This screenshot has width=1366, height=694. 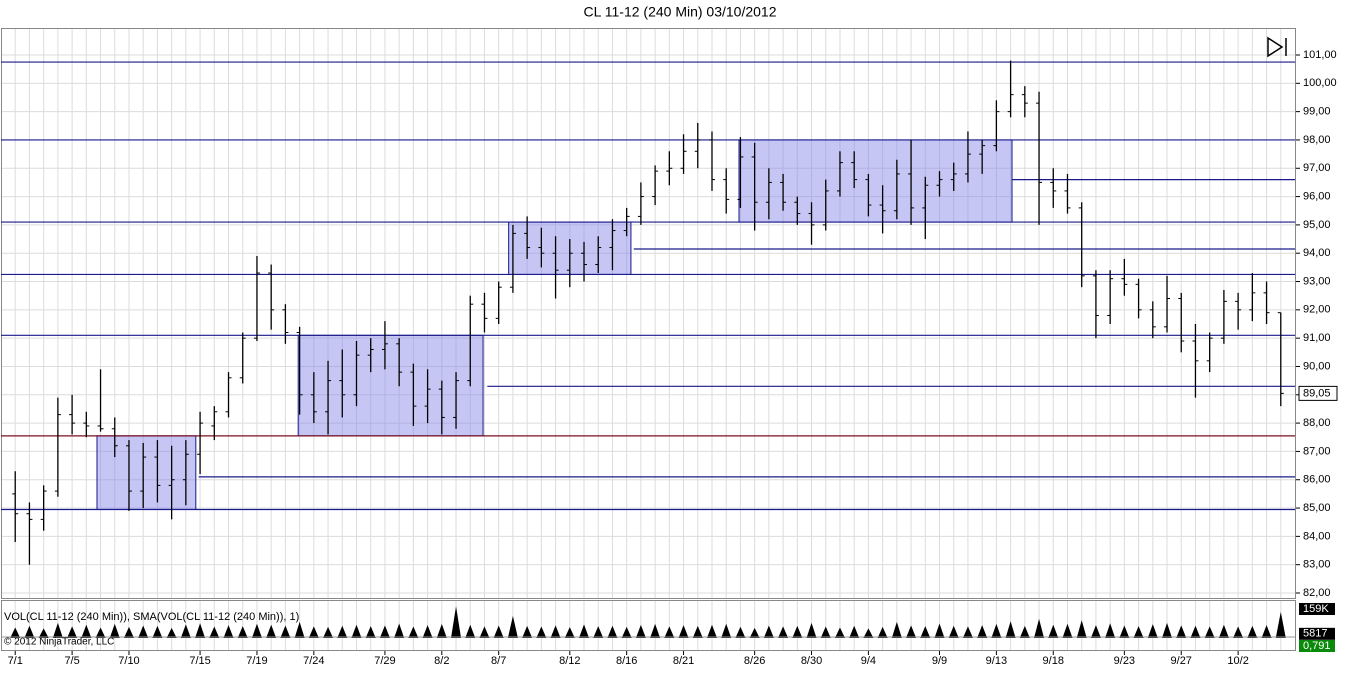 I want to click on play-triangle, so click(x=1275, y=47).